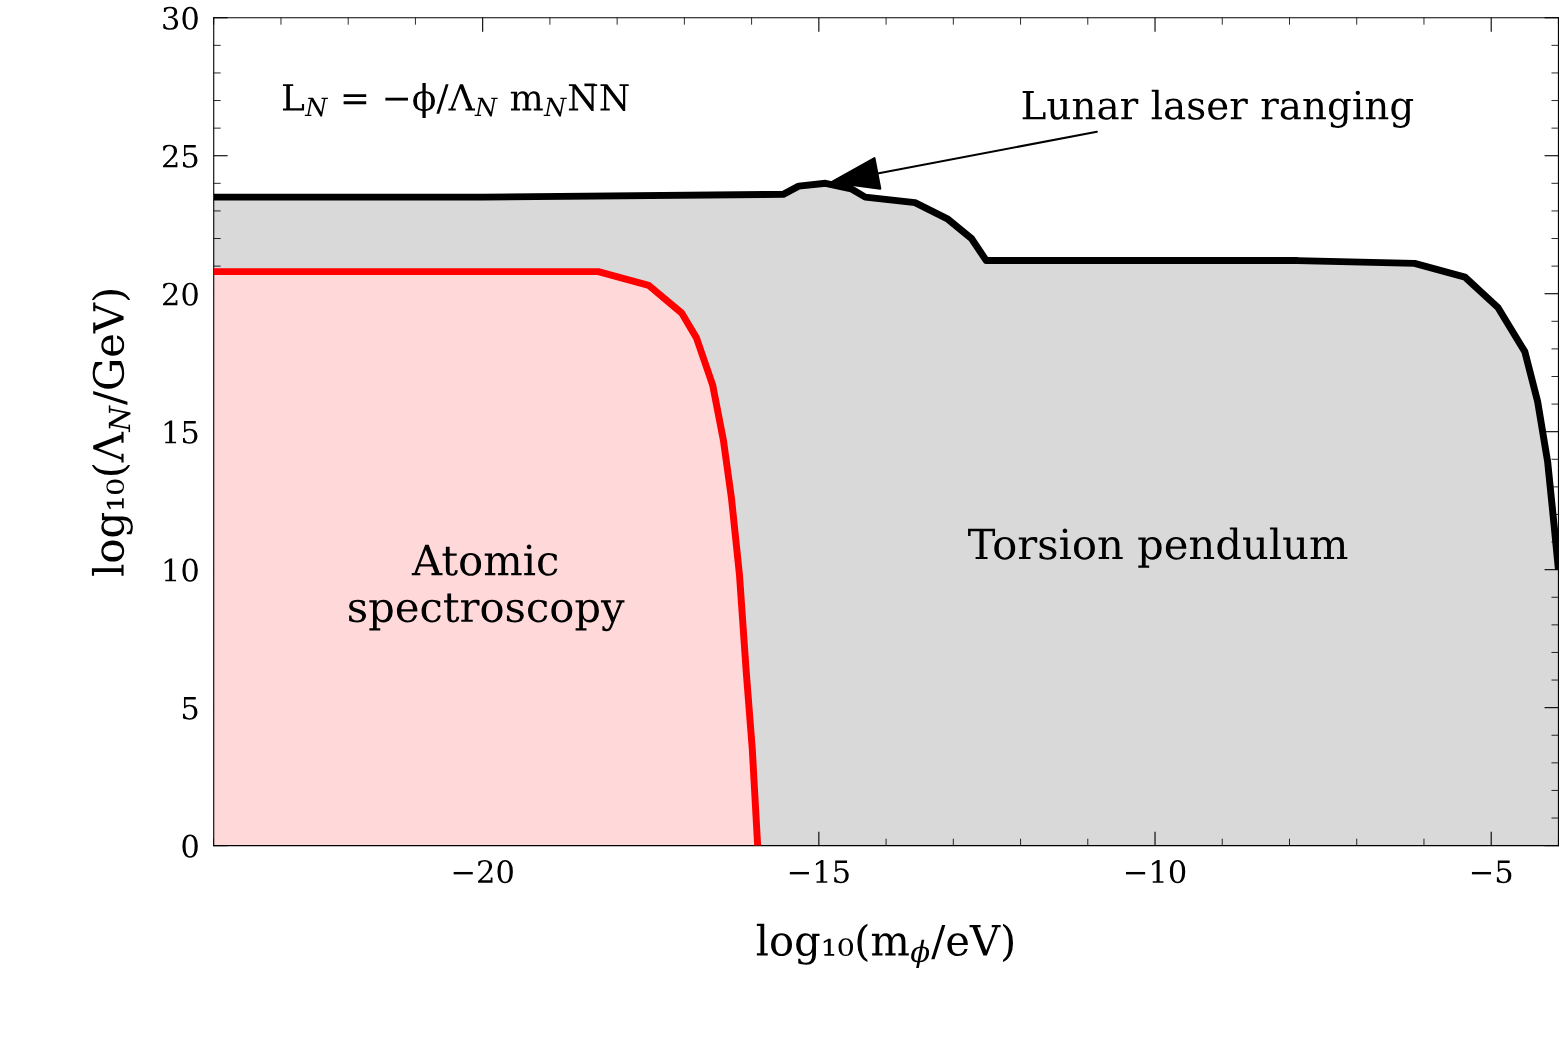 The height and width of the screenshot is (1044, 1560). I want to click on y-tick-label: 25, so click(180, 156).